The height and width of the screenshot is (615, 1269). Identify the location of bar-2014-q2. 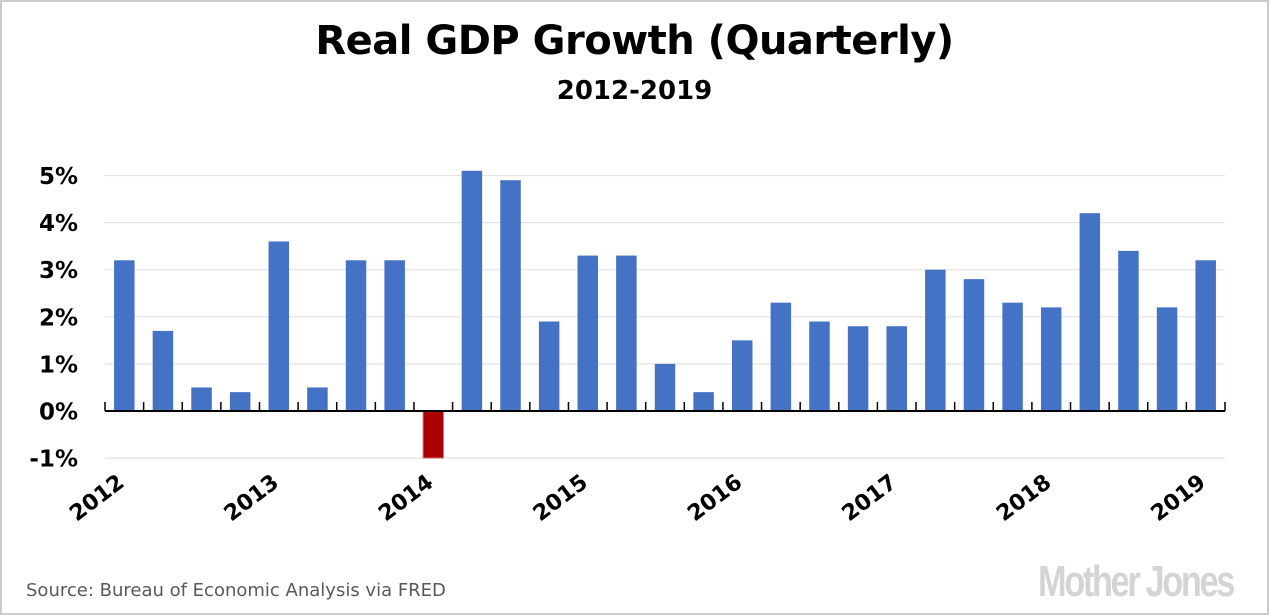
(472, 290).